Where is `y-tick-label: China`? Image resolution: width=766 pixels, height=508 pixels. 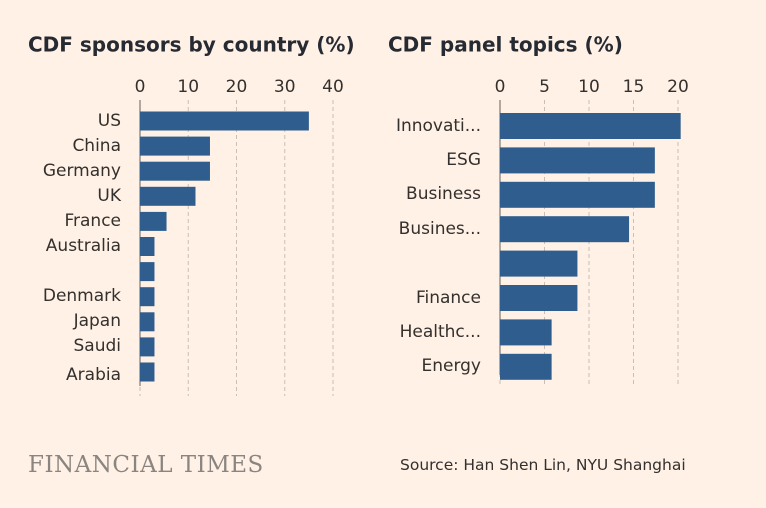
y-tick-label: China is located at coordinates (96, 145).